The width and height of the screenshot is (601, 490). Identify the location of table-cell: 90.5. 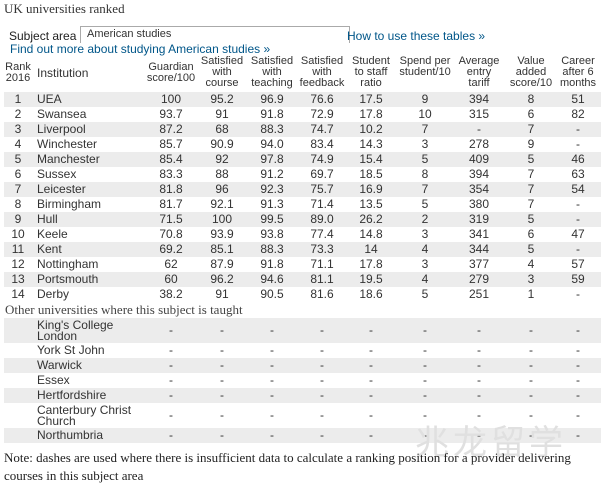
(272, 294).